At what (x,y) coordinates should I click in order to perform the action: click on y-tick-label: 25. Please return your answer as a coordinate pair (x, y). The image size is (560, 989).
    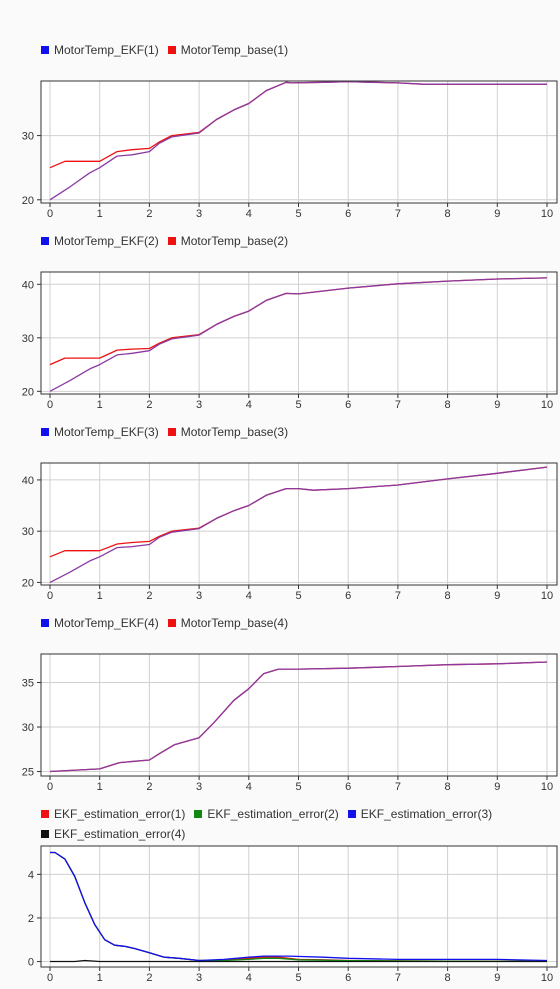
    Looking at the image, I should click on (28, 773).